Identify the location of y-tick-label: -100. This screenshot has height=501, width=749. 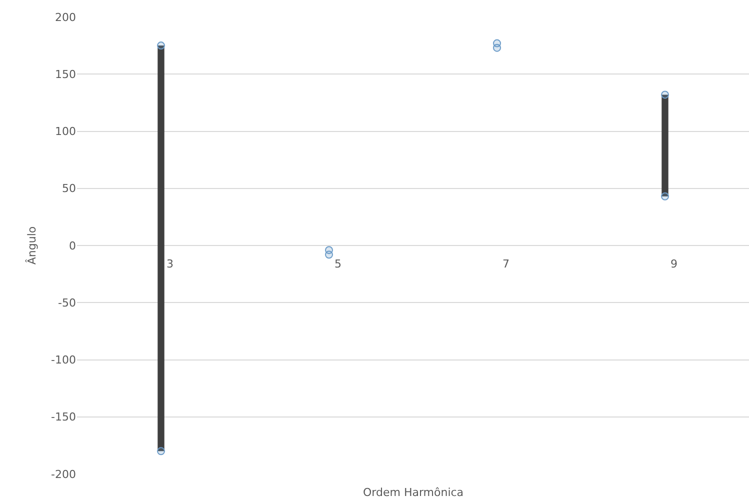
(63, 360).